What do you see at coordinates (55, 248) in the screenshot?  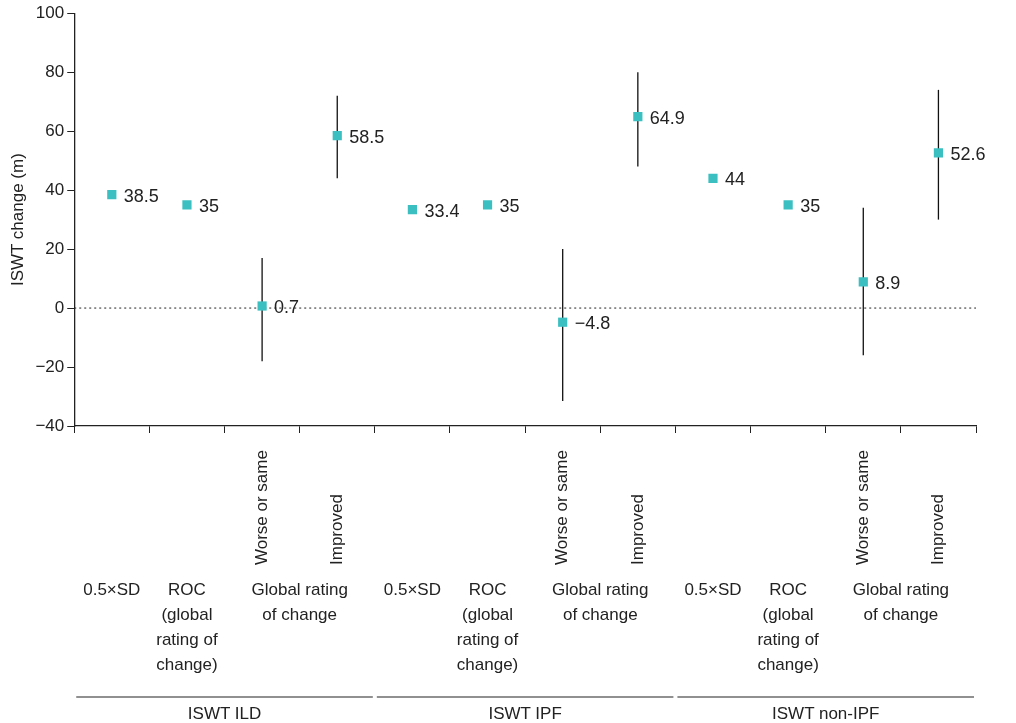 I see `y-tick-label: 20` at bounding box center [55, 248].